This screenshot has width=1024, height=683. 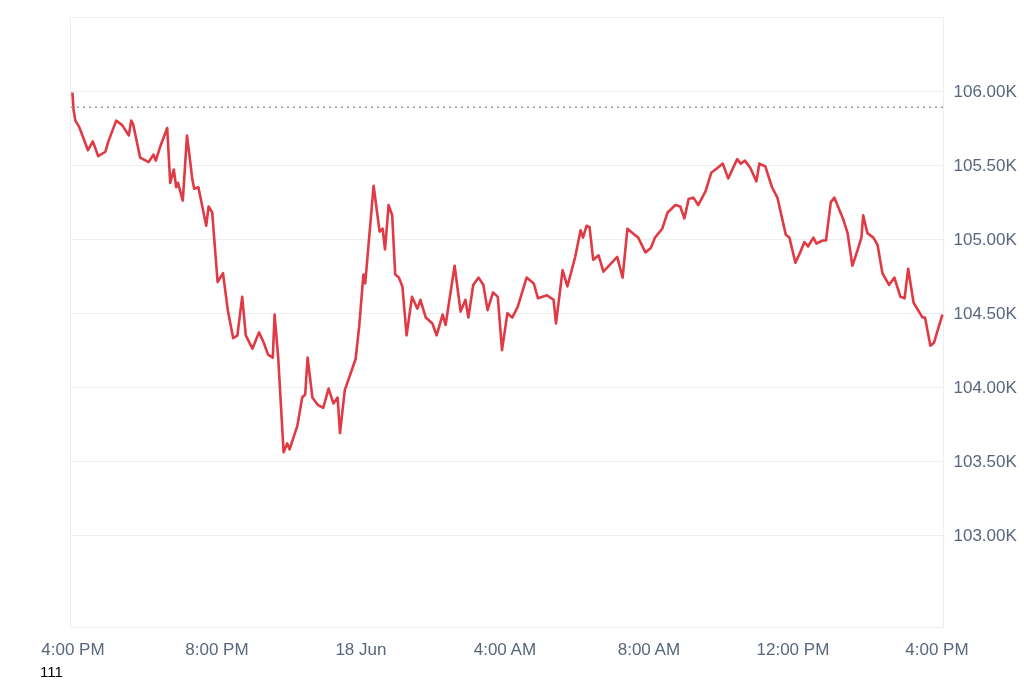 I want to click on x-tick-label: 8:00 AM, so click(x=649, y=649).